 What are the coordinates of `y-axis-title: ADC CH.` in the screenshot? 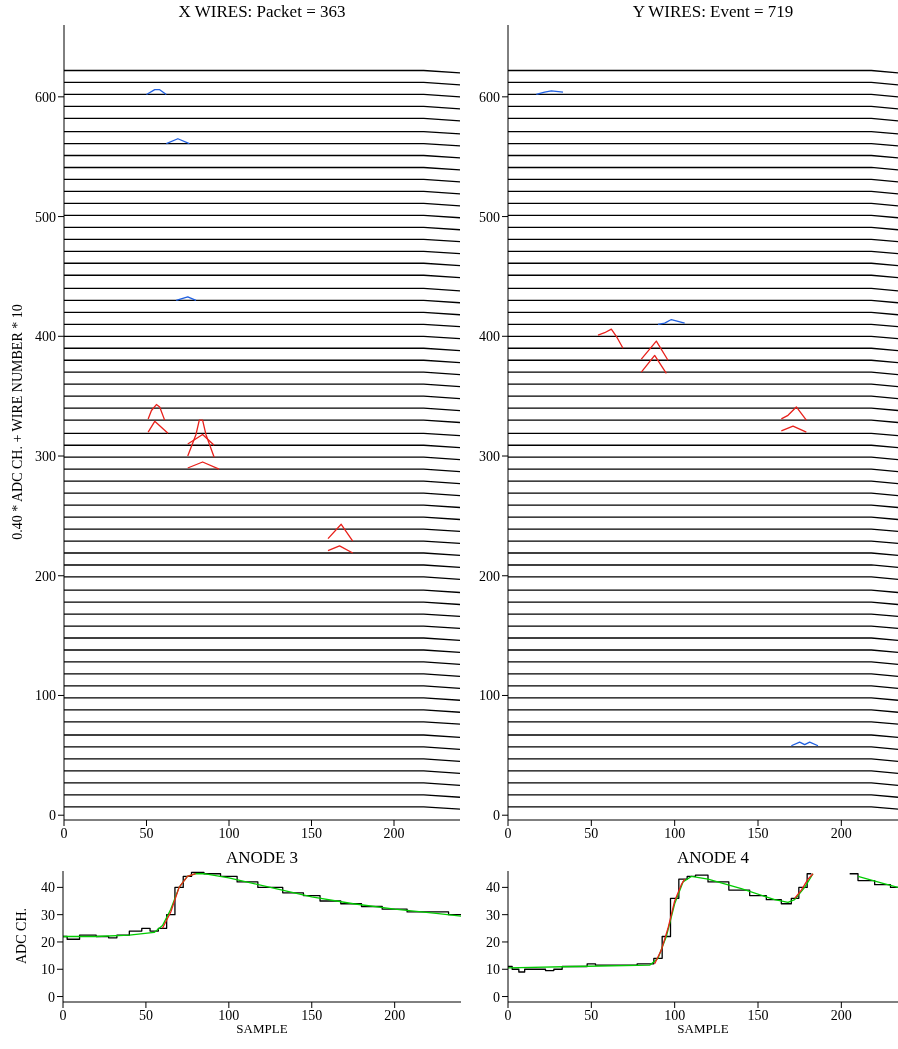 It's located at (22, 936).